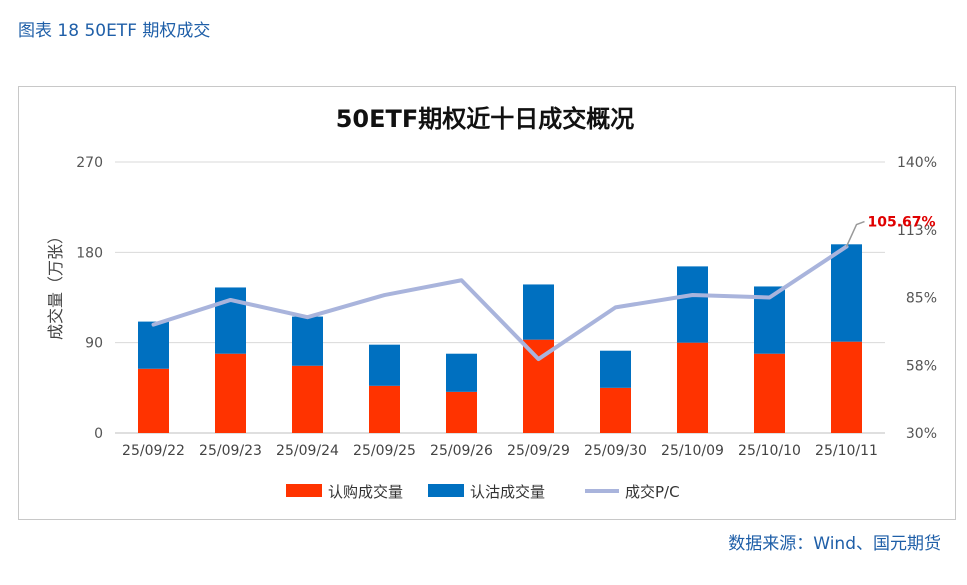  I want to click on pc-callout-label: 105.67%, so click(902, 223).